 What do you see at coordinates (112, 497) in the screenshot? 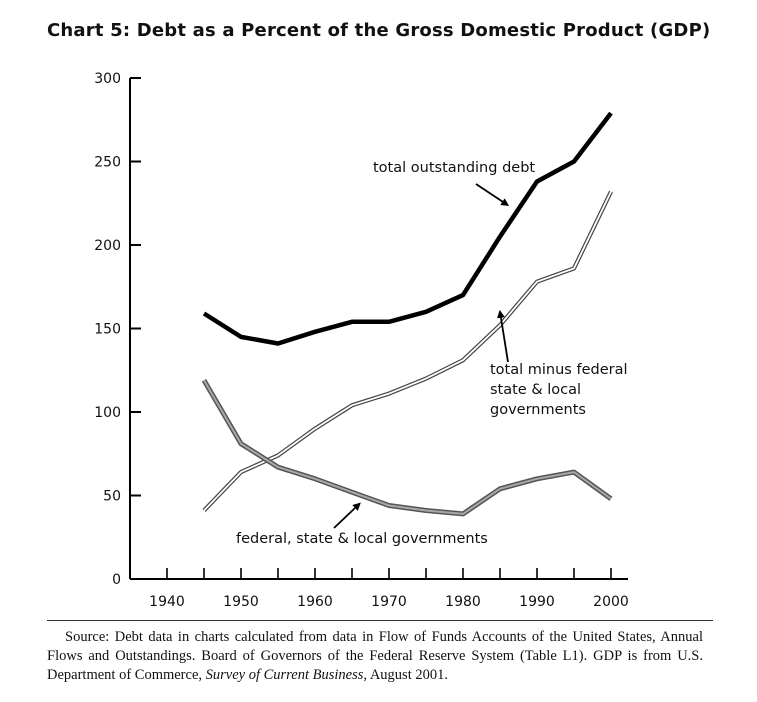
I see `y-tick-label: 50` at bounding box center [112, 497].